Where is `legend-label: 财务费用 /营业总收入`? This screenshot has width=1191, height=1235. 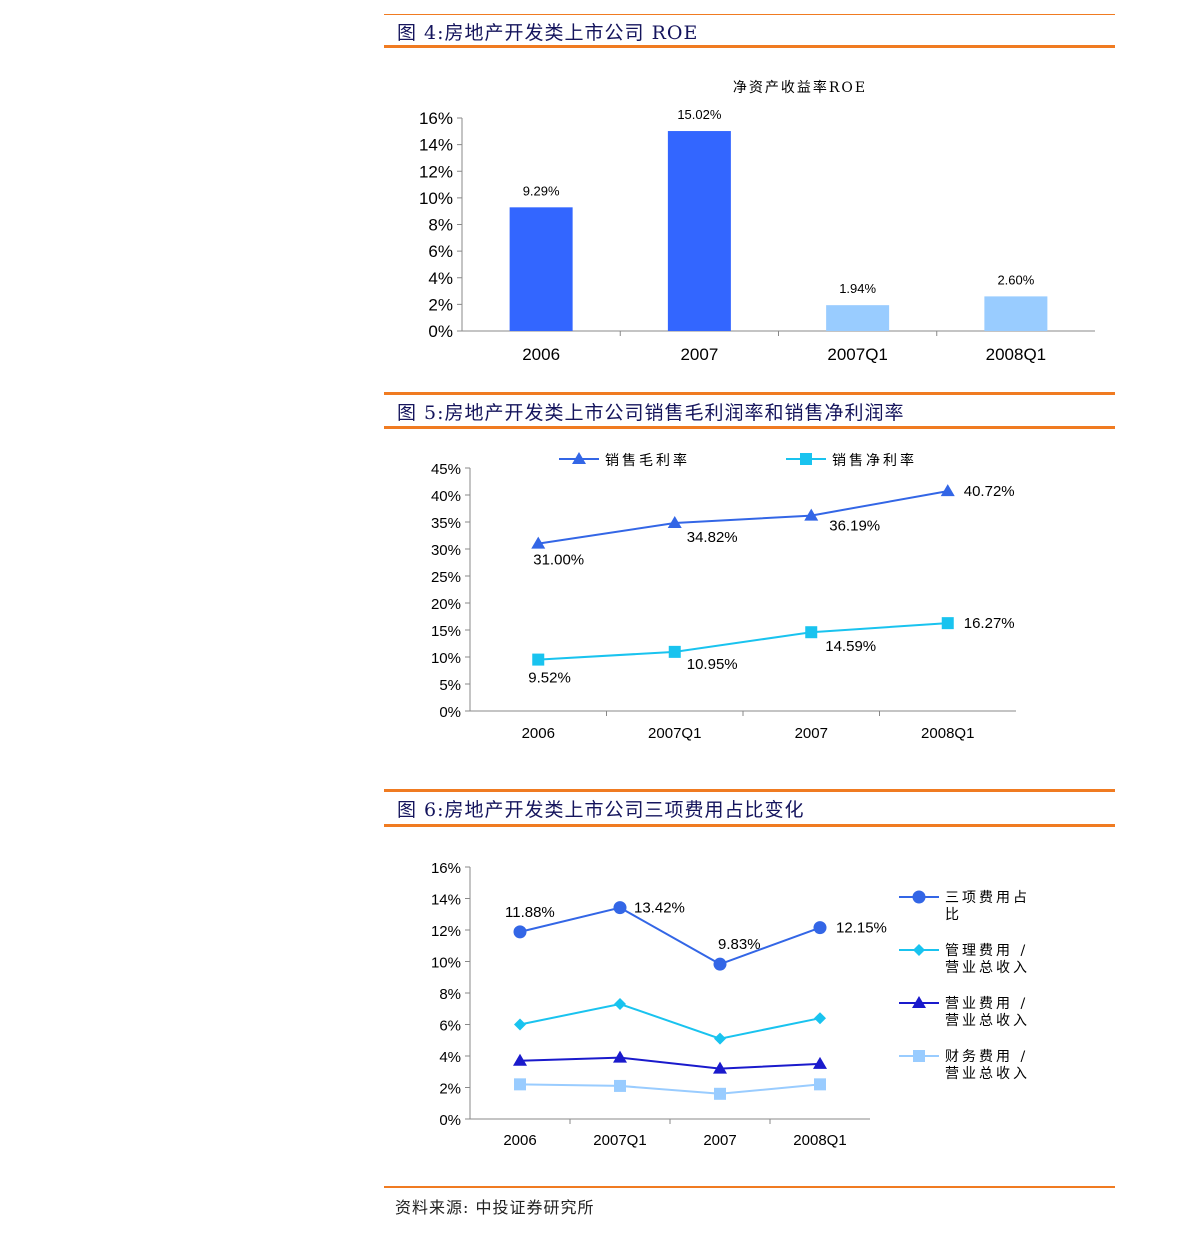
legend-label: 财务费用 /营业总收入 is located at coordinates (987, 1065).